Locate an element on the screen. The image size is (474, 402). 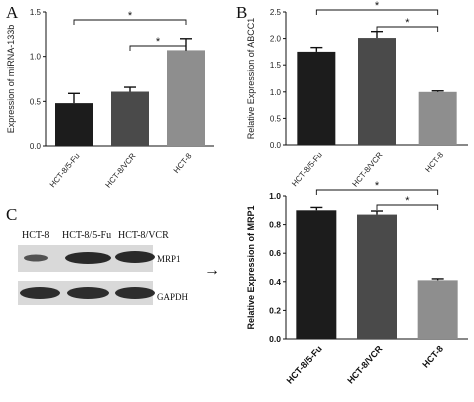
chart-b-y-axis-label: Relative Expression of ABCC1 is located at coordinates (251, 79).